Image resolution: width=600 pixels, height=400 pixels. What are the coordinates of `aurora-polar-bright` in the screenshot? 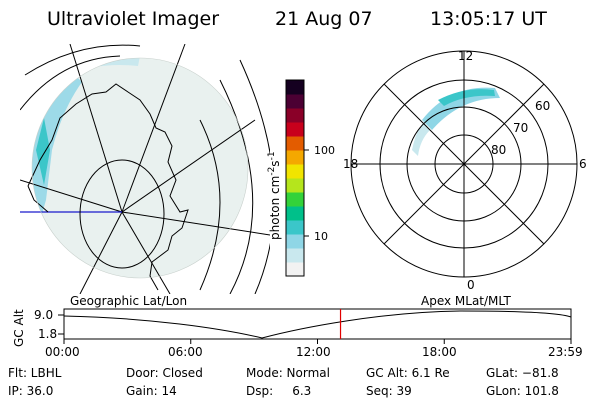 It's located at (466, 97).